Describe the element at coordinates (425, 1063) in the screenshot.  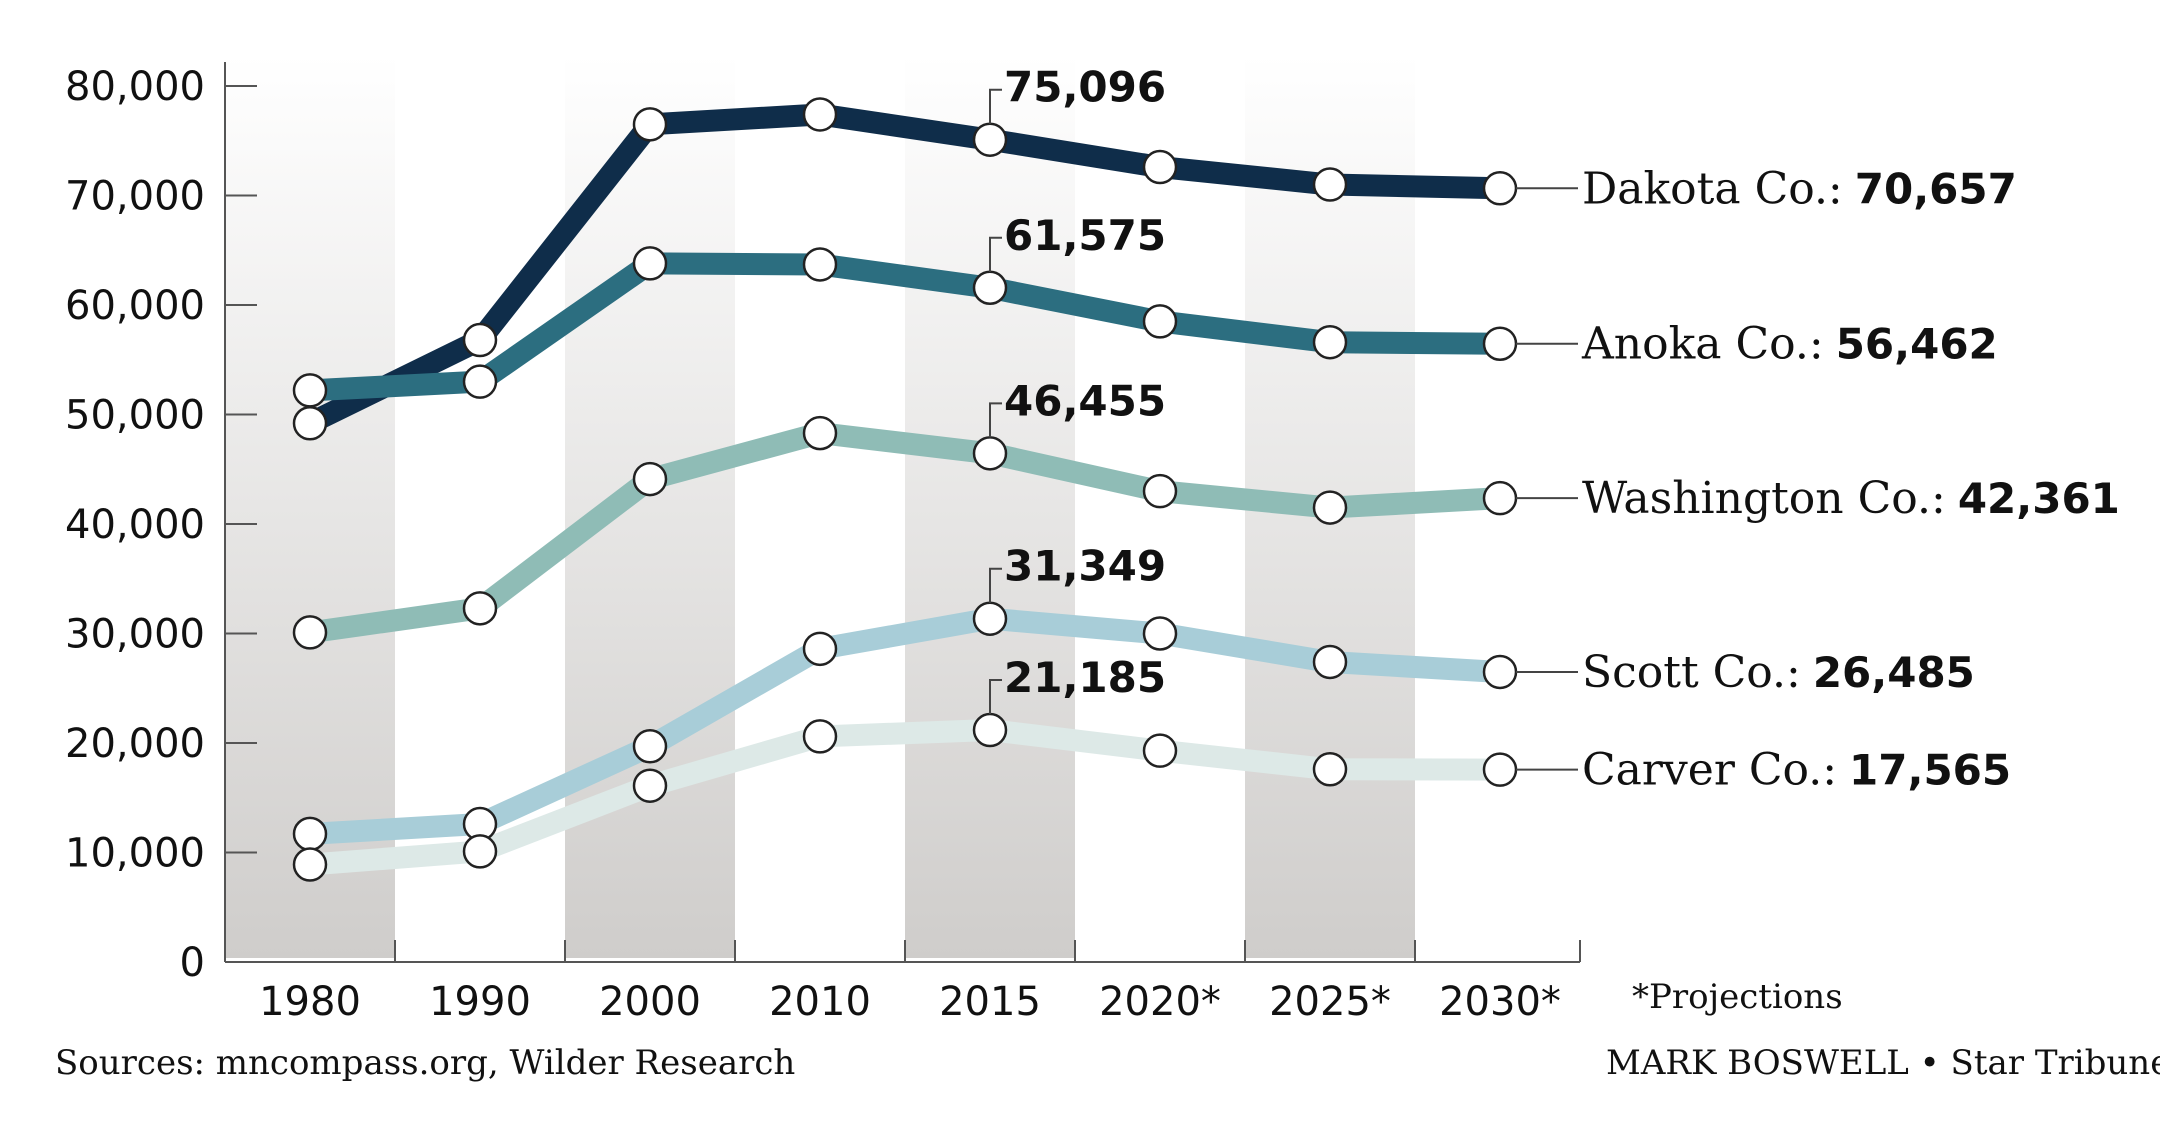
I see `sources-note: Sources: mncompass.org, Wilder Research` at that location.